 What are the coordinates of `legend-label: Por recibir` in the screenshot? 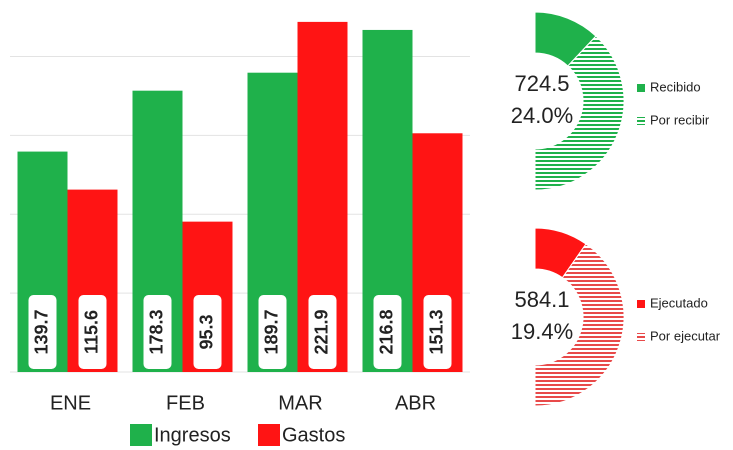 It's located at (680, 119).